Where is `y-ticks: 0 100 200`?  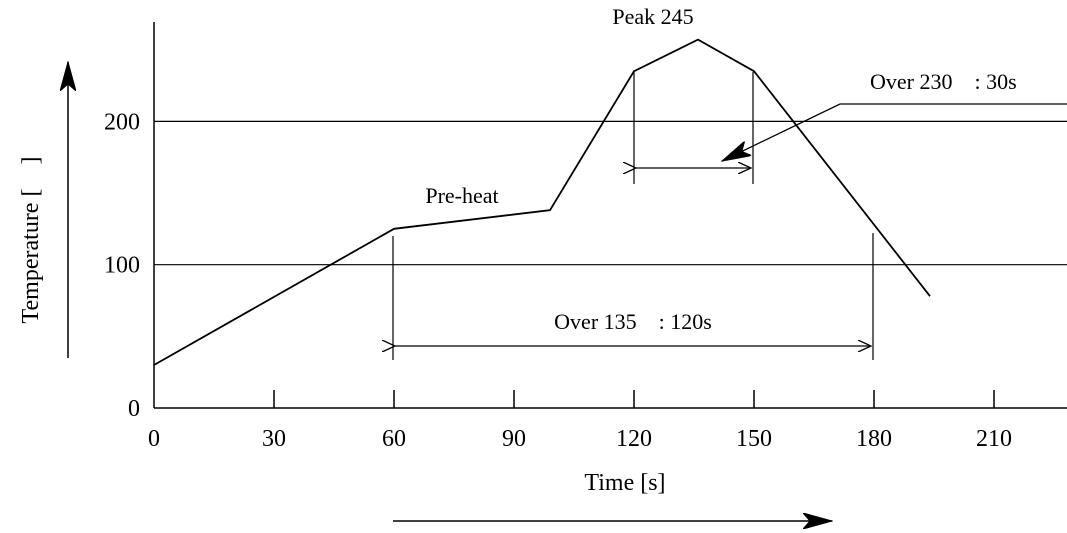
y-ticks: 0 100 200 is located at coordinates (122, 265).